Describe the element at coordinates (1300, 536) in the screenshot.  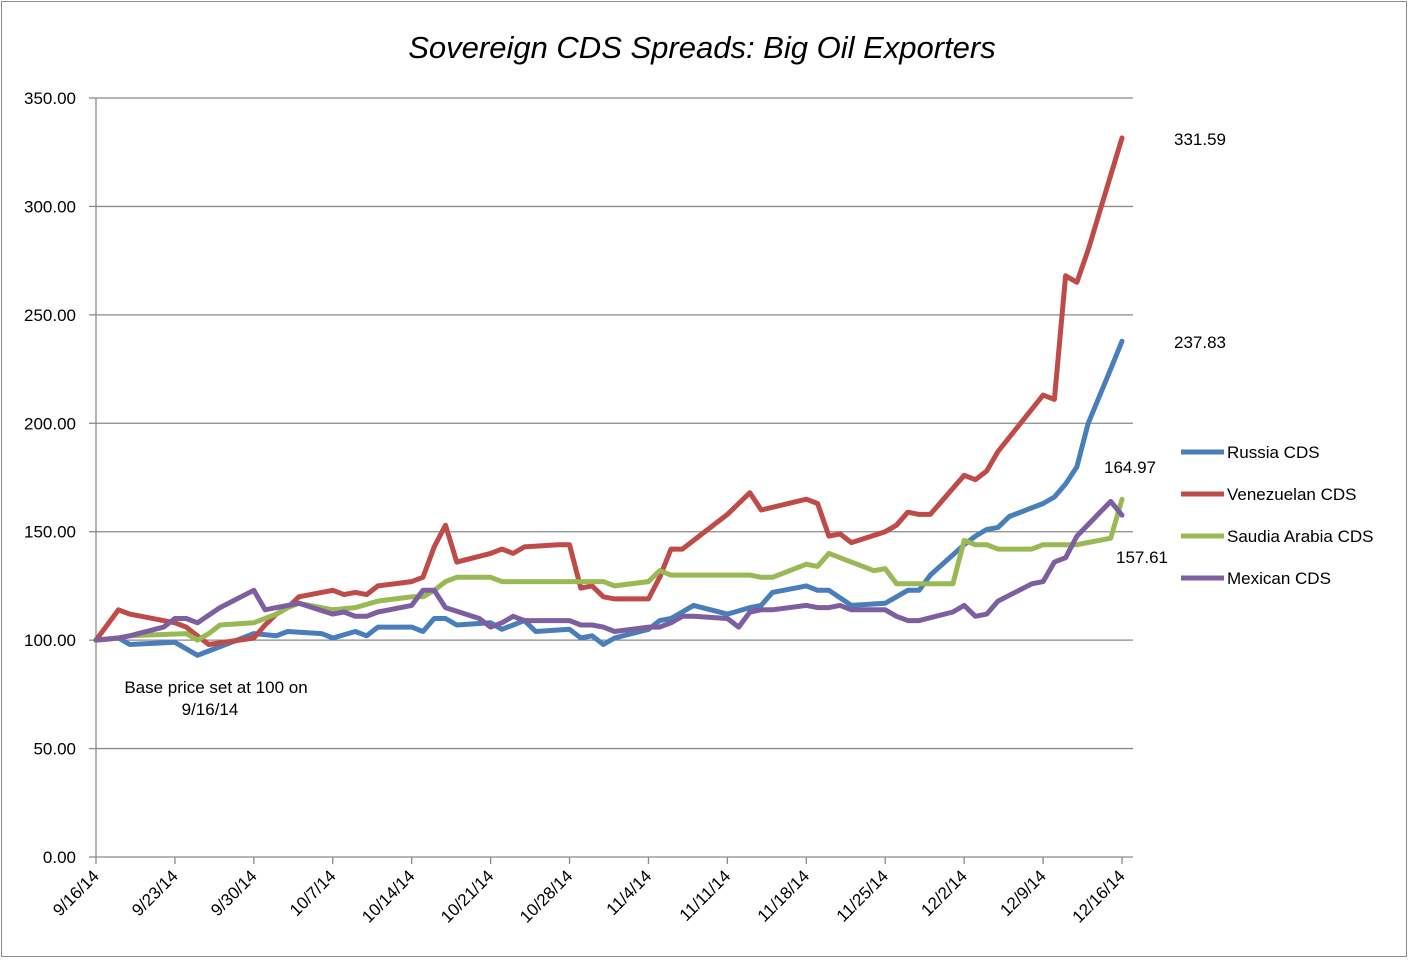
I see `legend-label-saudia-arabia-cds: Saudia Arabia CDS` at that location.